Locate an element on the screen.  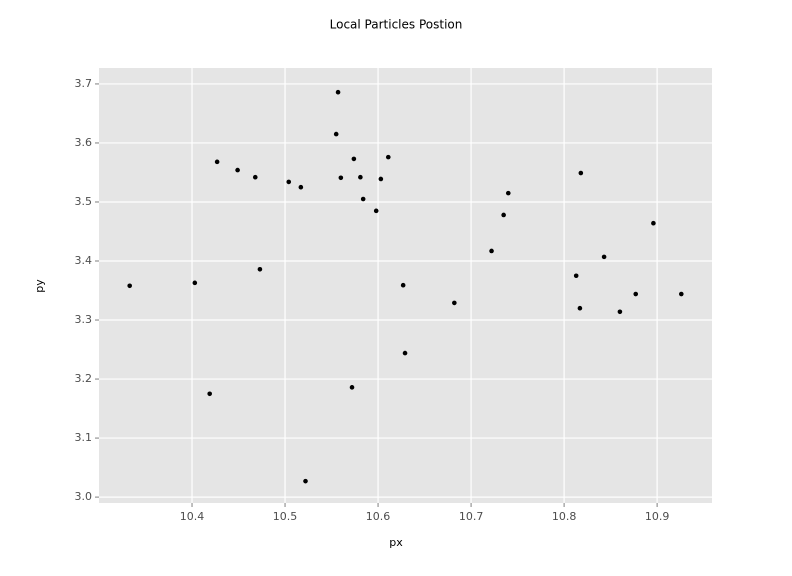
y-tick-label: 3.0 is located at coordinates (84, 496).